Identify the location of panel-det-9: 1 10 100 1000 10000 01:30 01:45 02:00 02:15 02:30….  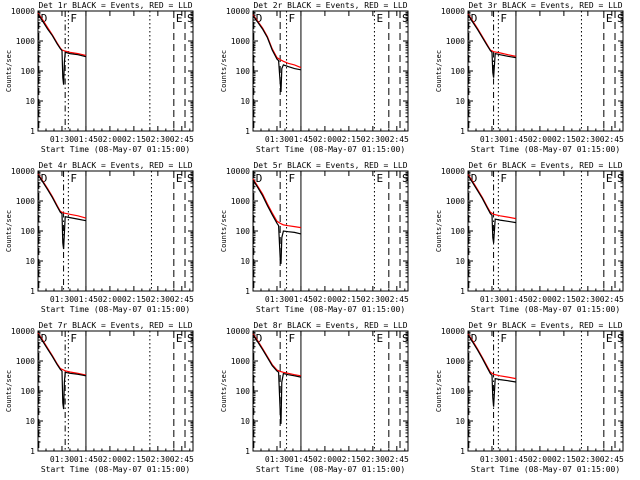
(529, 397).